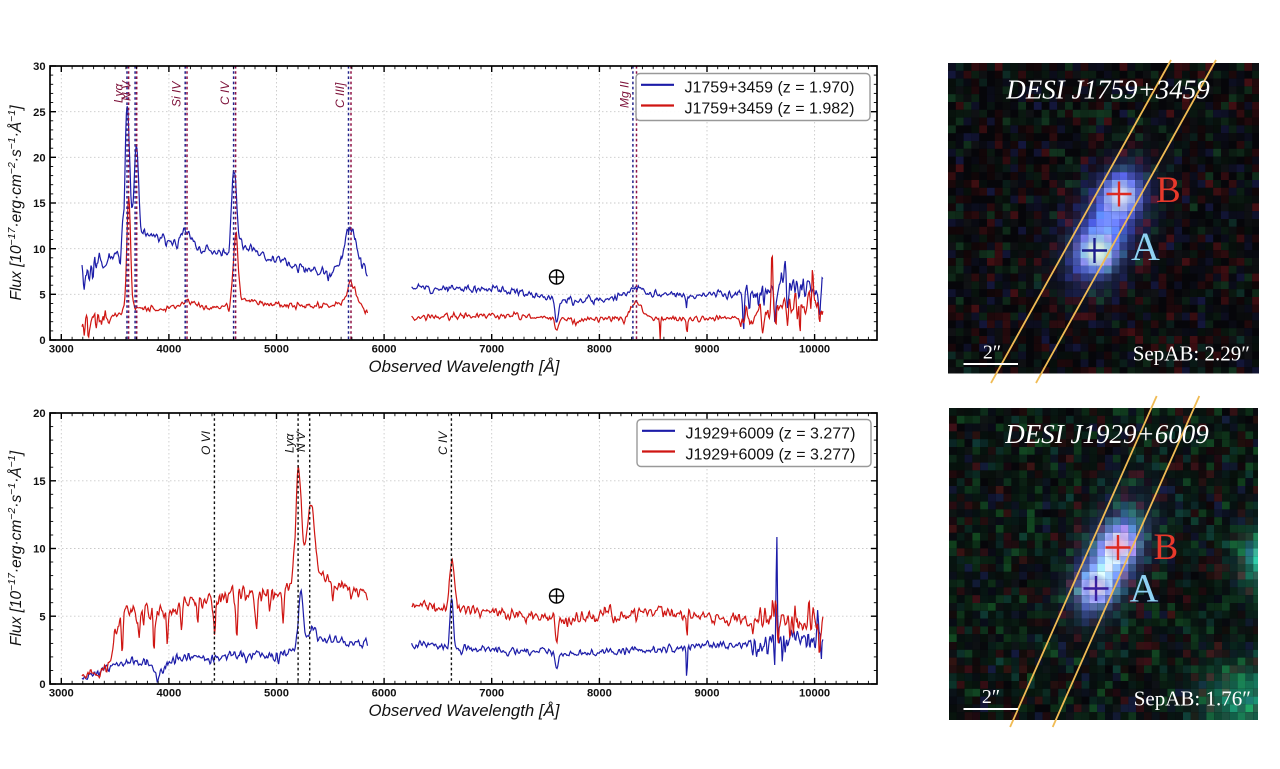 The height and width of the screenshot is (769, 1280). What do you see at coordinates (177, 94) in the screenshot?
I see `svg-text: Si IV` at bounding box center [177, 94].